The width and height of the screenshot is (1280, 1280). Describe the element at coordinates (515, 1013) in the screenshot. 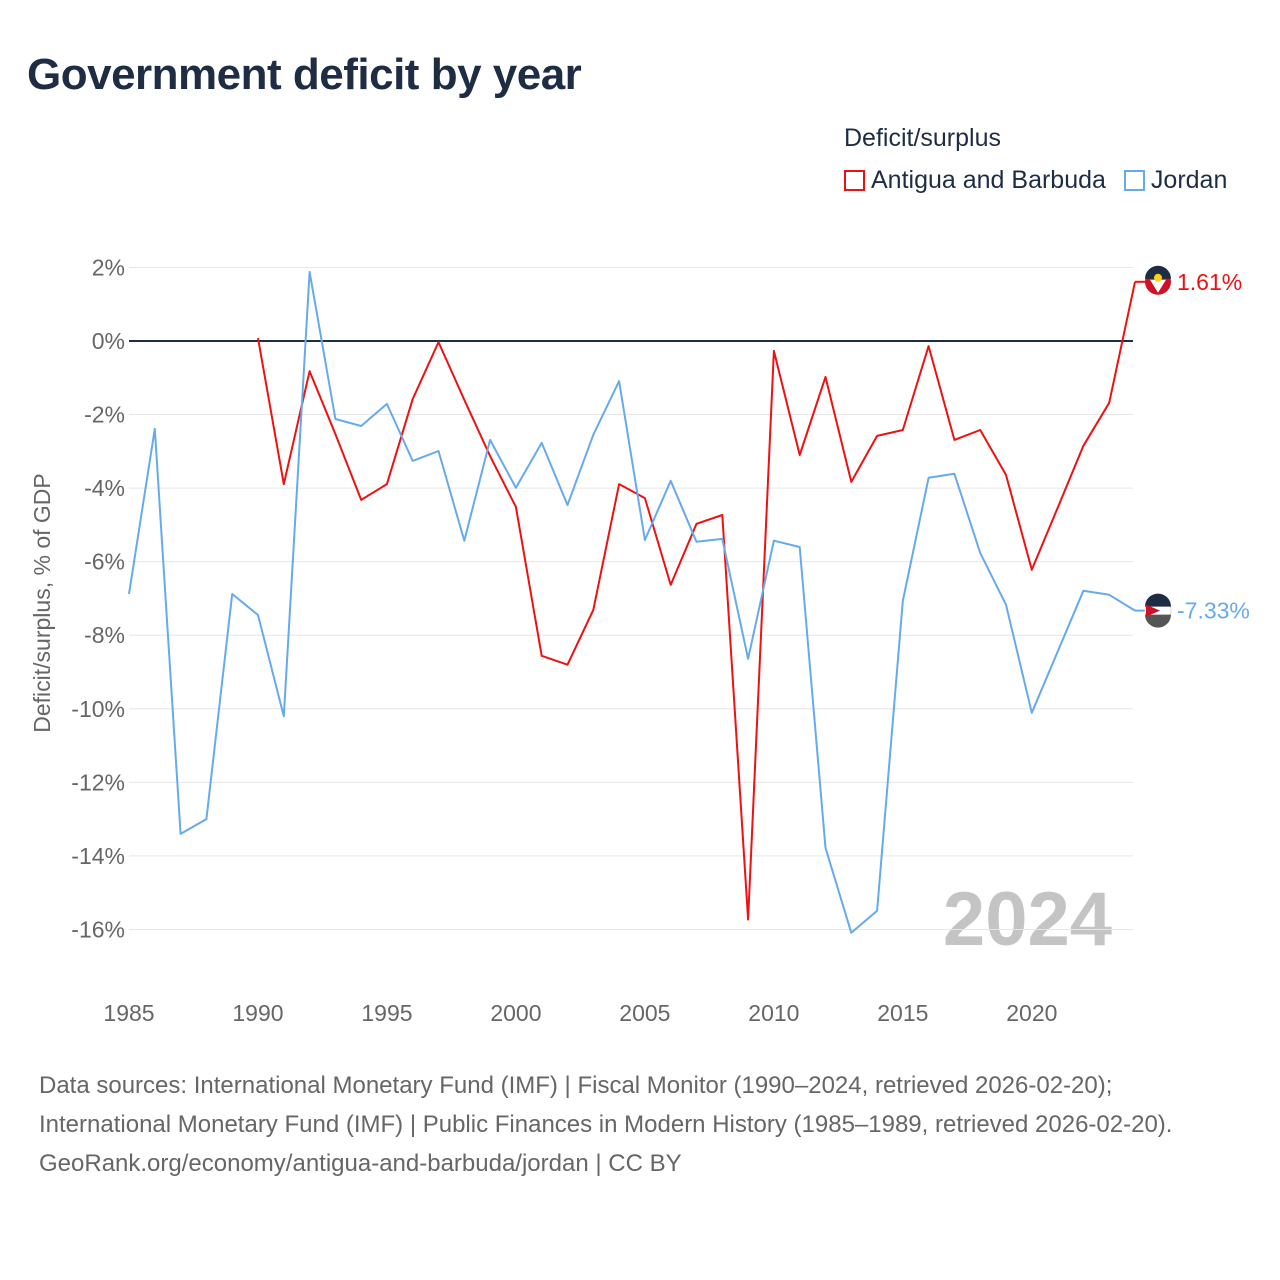

I see `x-tick-label: 2000` at that location.